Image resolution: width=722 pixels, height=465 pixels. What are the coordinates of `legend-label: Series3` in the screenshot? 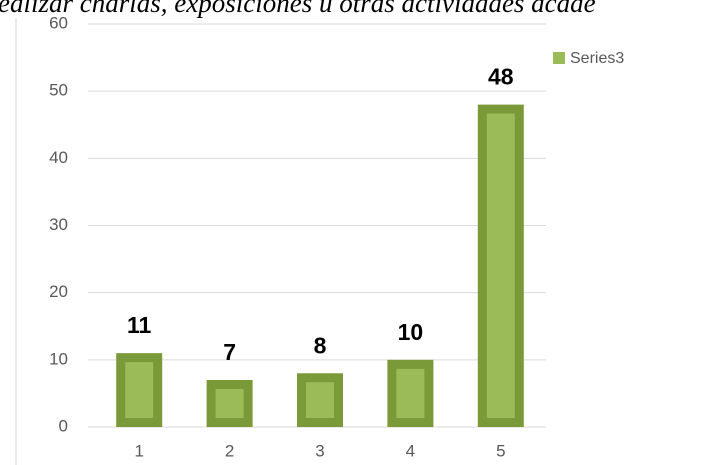 It's located at (597, 58).